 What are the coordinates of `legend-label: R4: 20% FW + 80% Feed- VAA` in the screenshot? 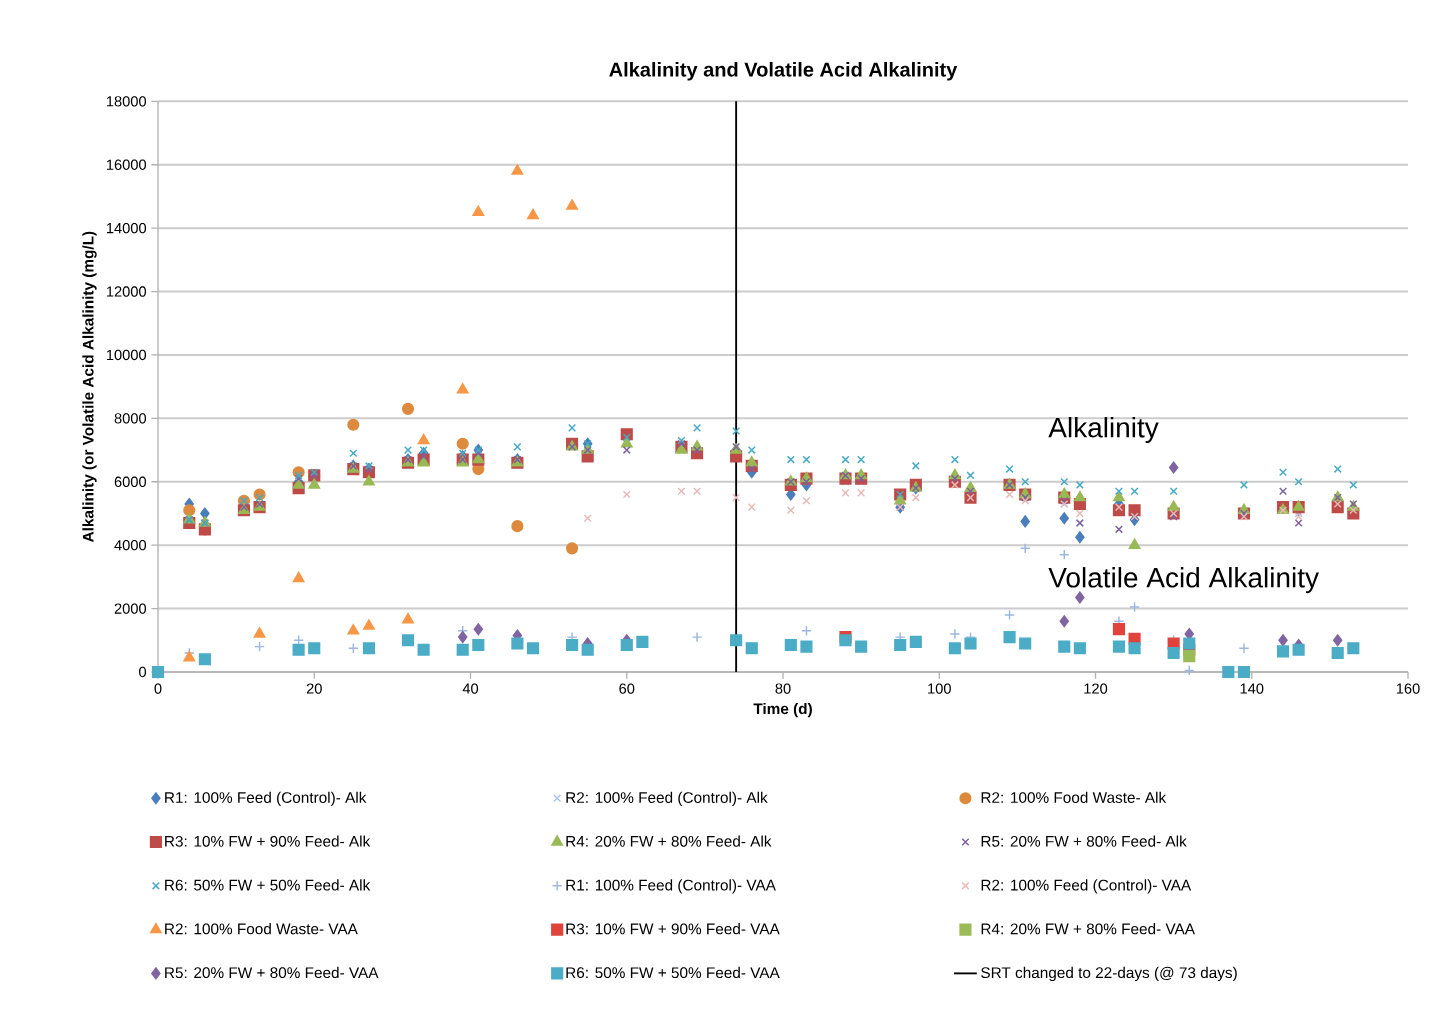 It's located at (1088, 929).